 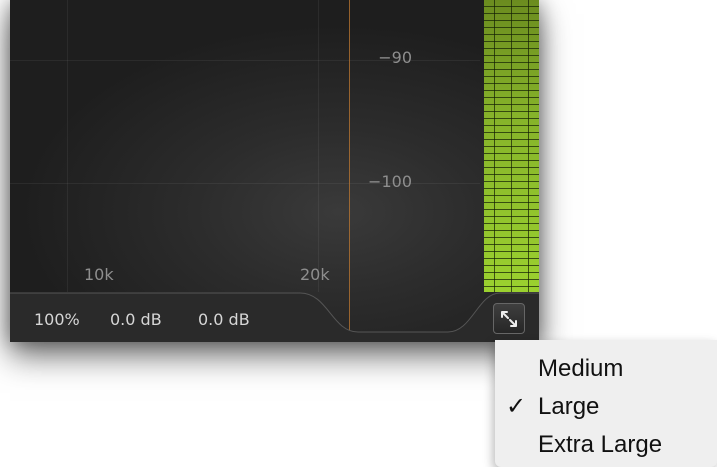 I want to click on checkmark-icon: ✓, so click(x=516, y=406).